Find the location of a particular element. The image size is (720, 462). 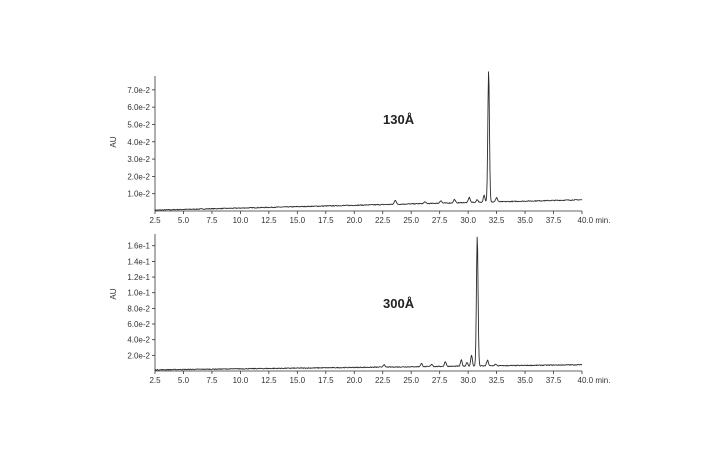

panel-label: 130Å is located at coordinates (399, 119).